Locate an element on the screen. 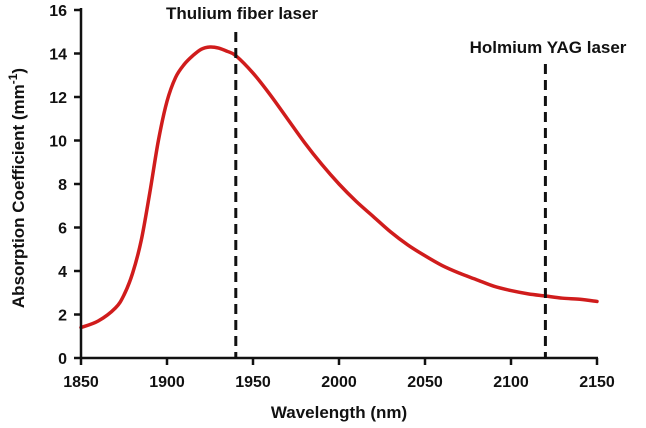 This screenshot has width=646, height=428. y-tick-label: 16 is located at coordinates (58, 11).